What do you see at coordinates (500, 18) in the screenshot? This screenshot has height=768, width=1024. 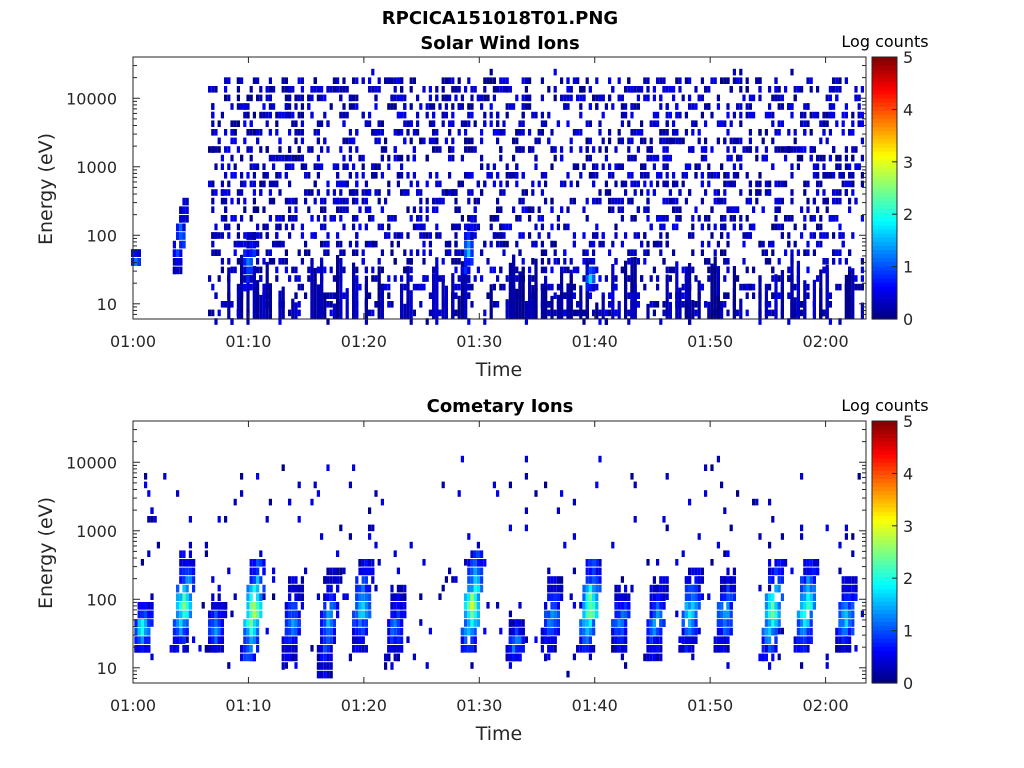 I see `figure-title: RPCICA151018T01.PNG` at bounding box center [500, 18].